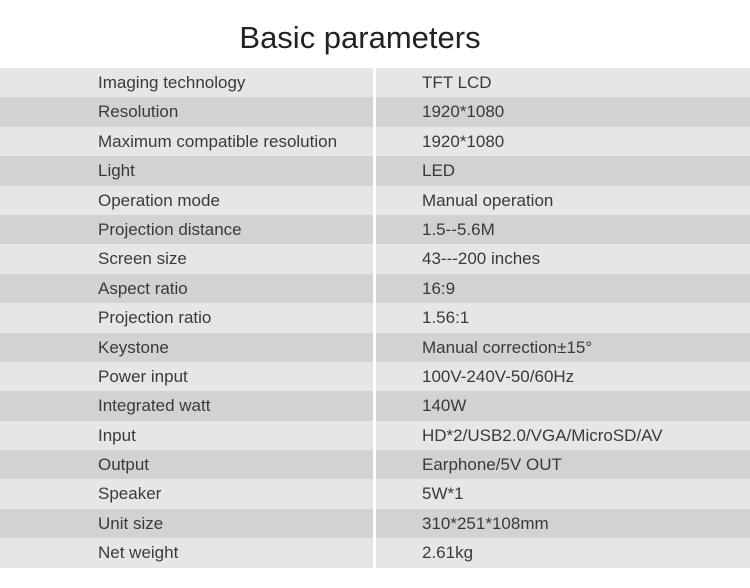  I want to click on parameter-label: Maximum compatible resolution, so click(186, 141).